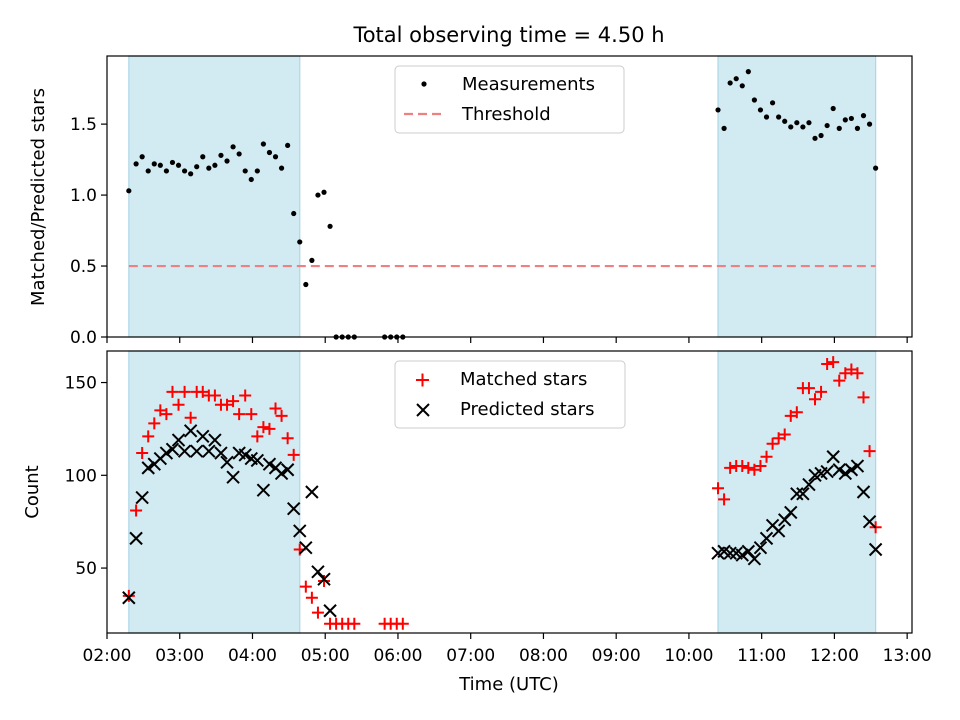  Describe the element at coordinates (509, 99) in the screenshot. I see `top-legend-box` at that location.